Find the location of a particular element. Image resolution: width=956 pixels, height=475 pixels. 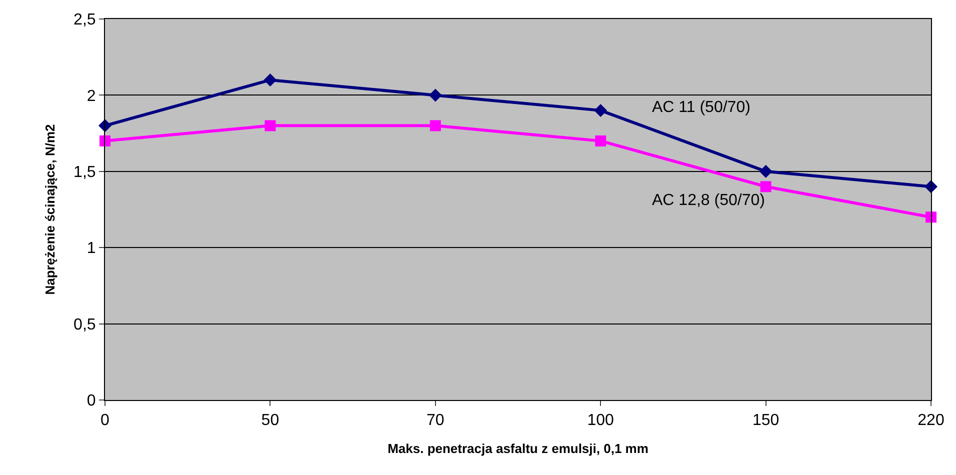

x-tick-label: 70 is located at coordinates (435, 421).